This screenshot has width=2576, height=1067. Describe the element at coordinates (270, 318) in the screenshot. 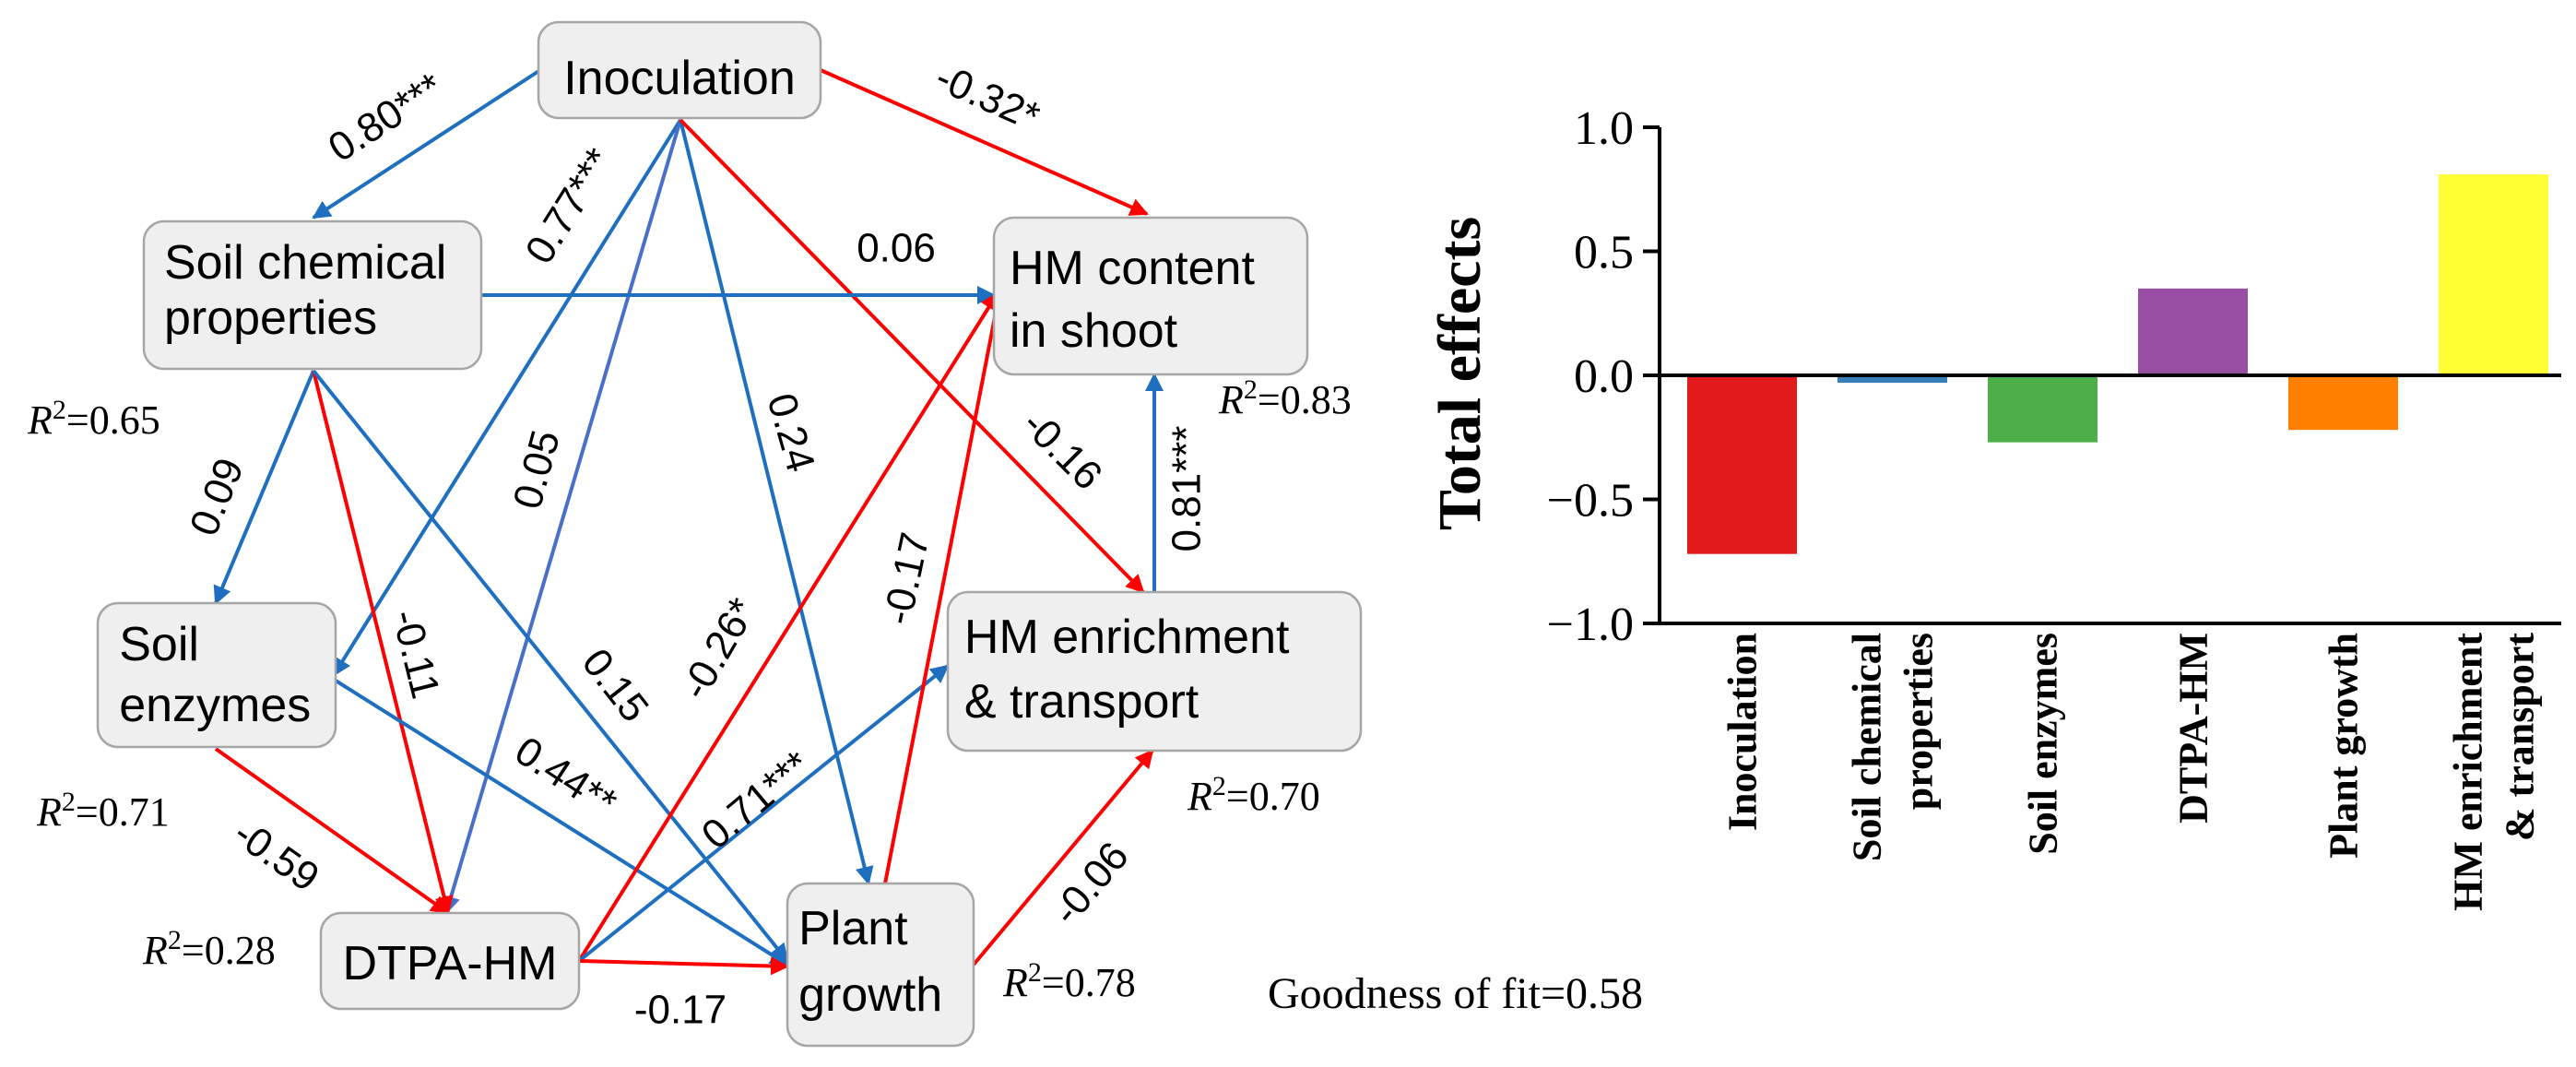

I see `node-label-line: properties` at that location.